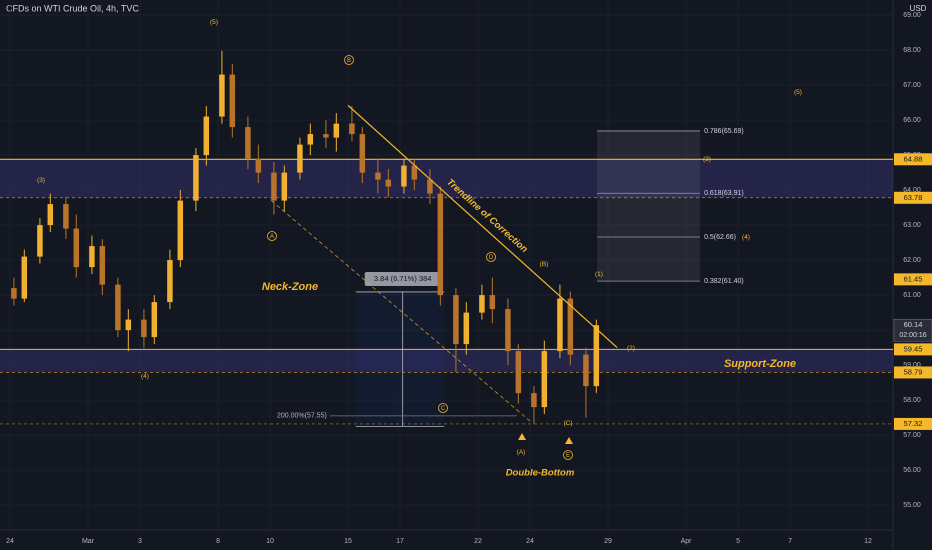 The height and width of the screenshot is (550, 932). I want to click on wave-label: (B), so click(544, 264).